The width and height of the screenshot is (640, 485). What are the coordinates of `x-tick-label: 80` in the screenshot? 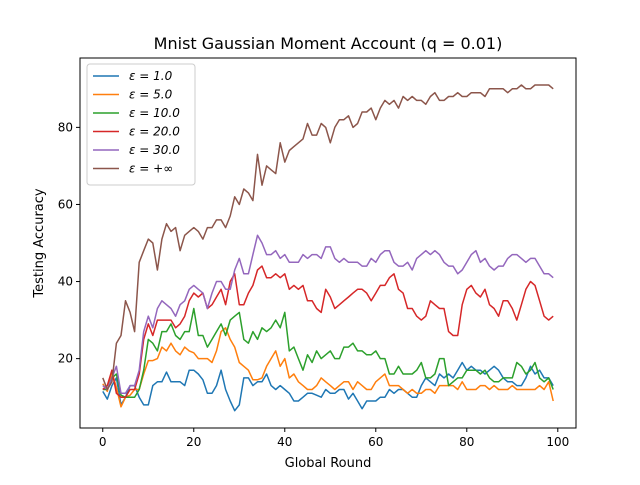 It's located at (466, 442).